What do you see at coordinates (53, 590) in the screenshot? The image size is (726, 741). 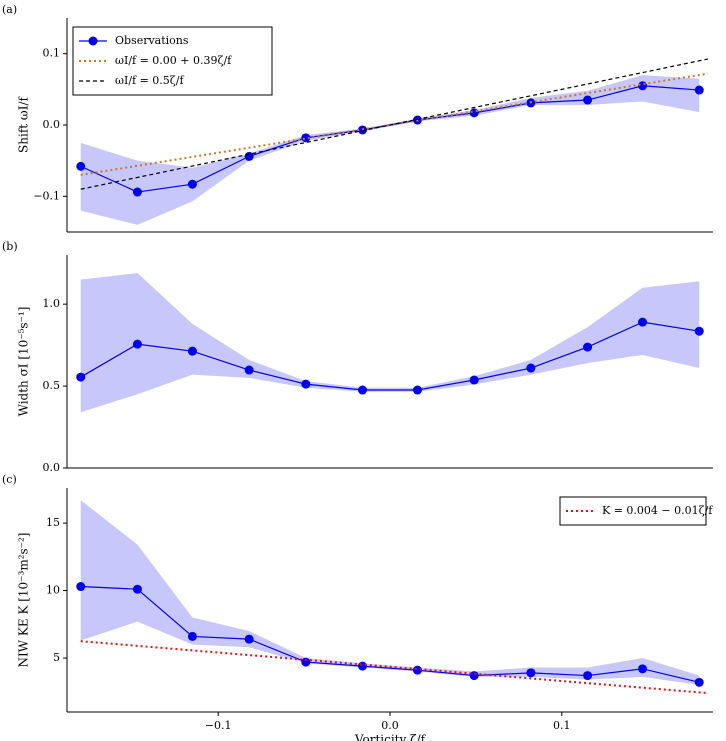 I see `y-tick-label: 10` at bounding box center [53, 590].